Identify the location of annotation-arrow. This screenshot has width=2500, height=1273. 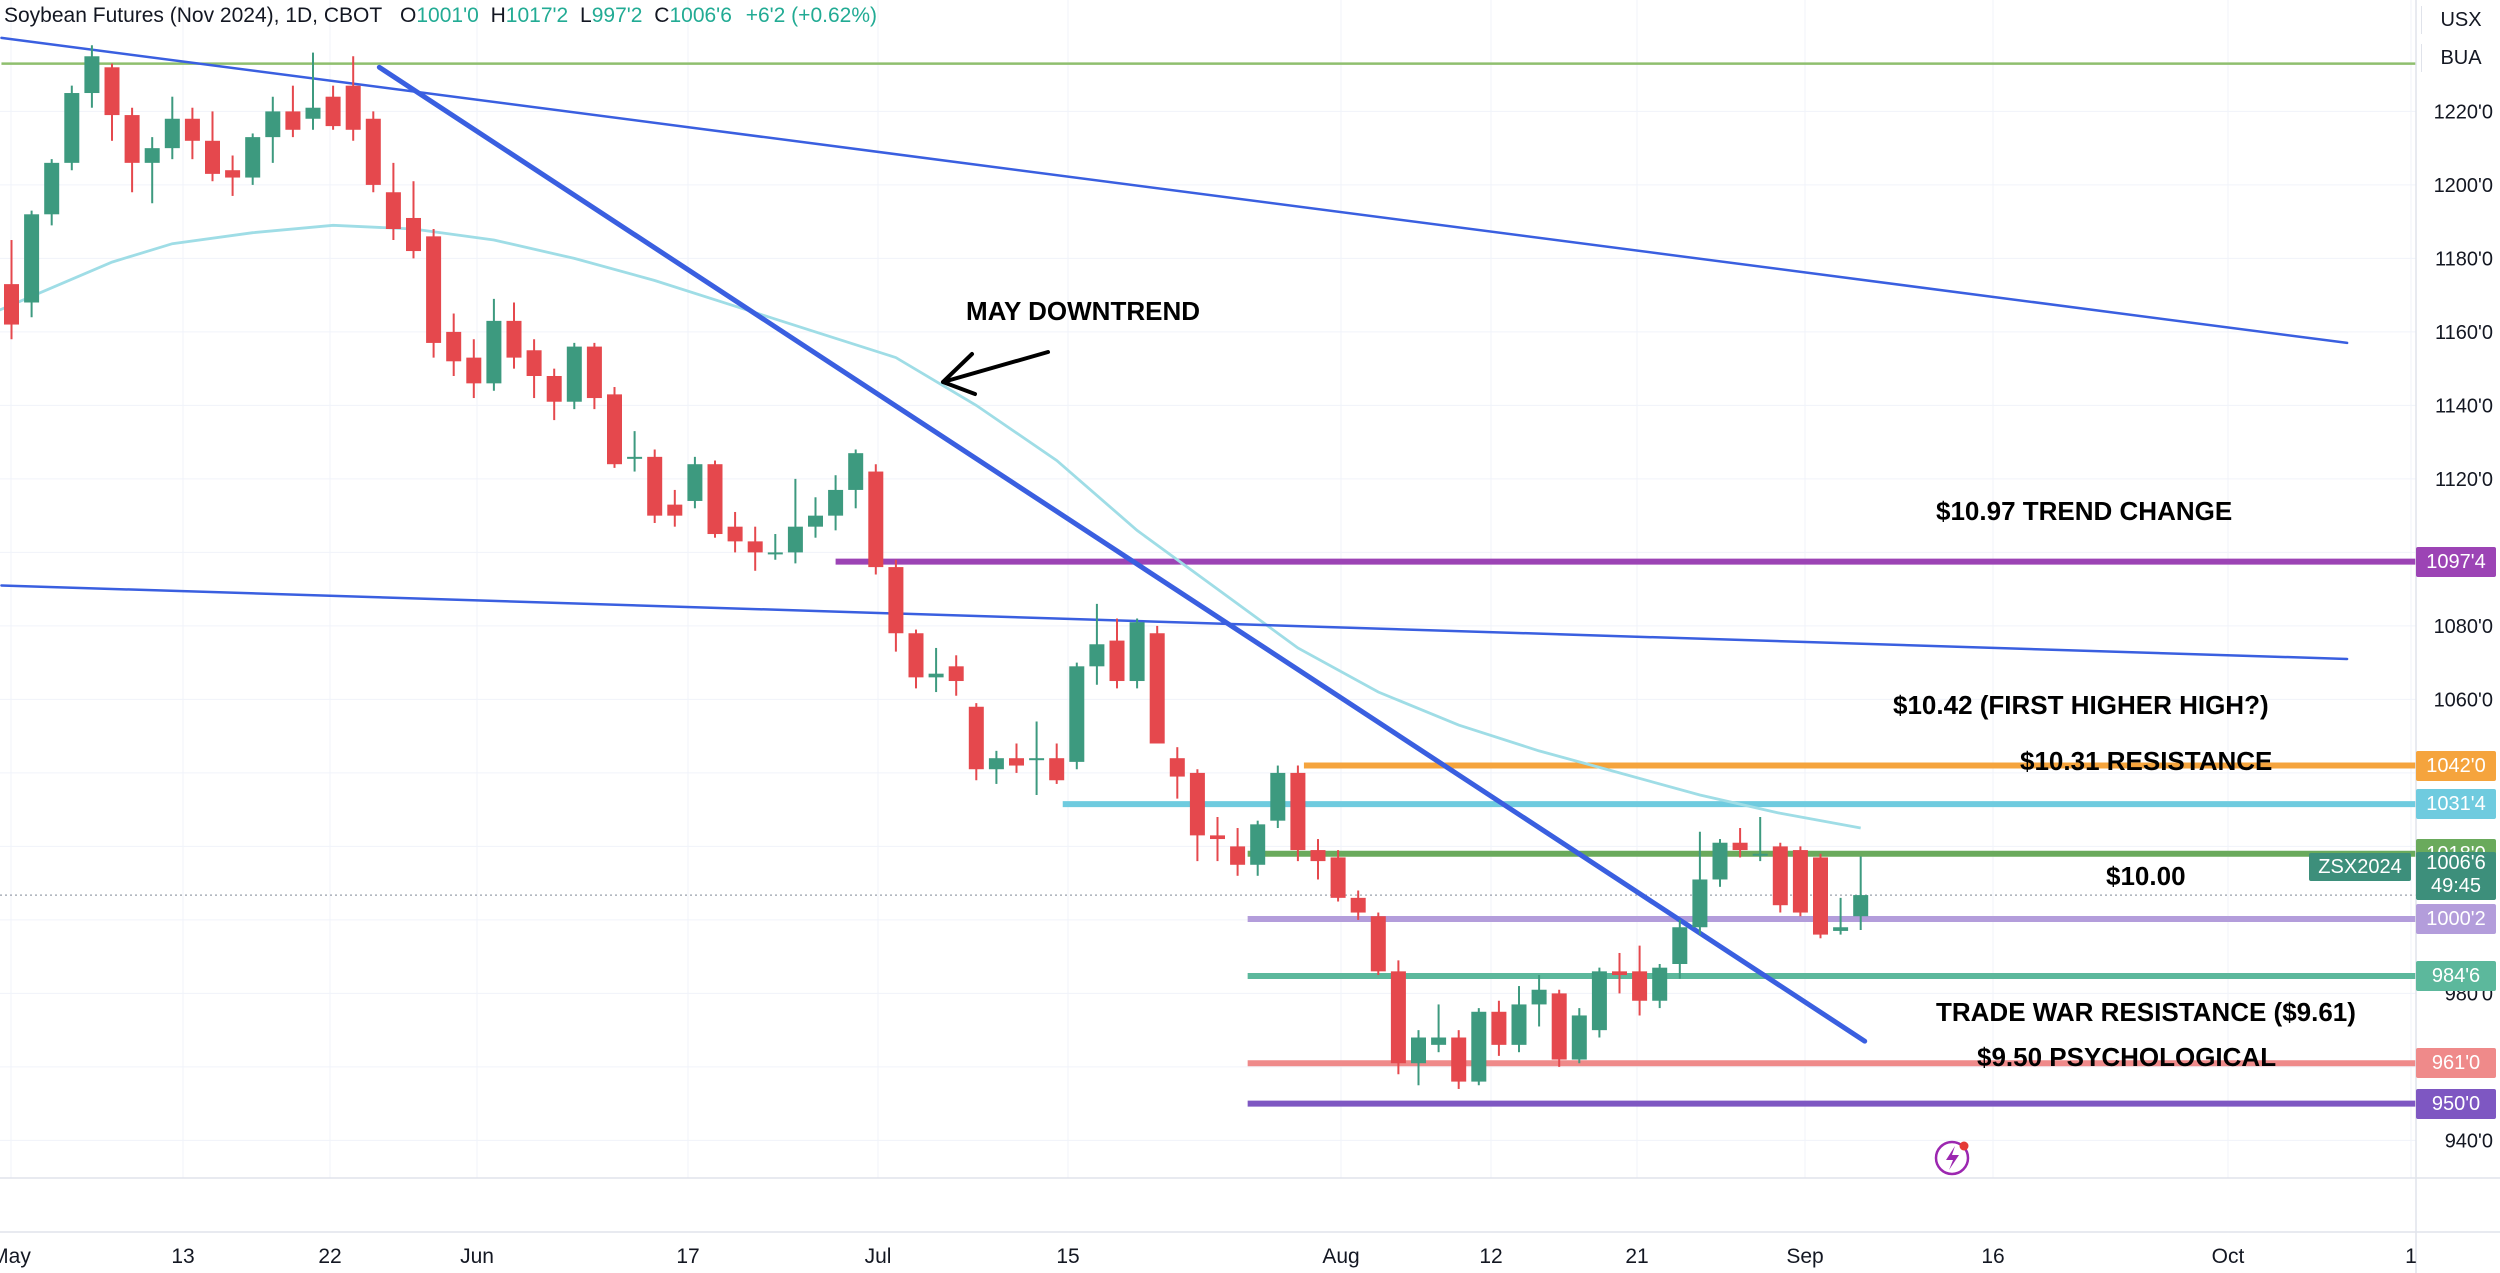
(995, 373).